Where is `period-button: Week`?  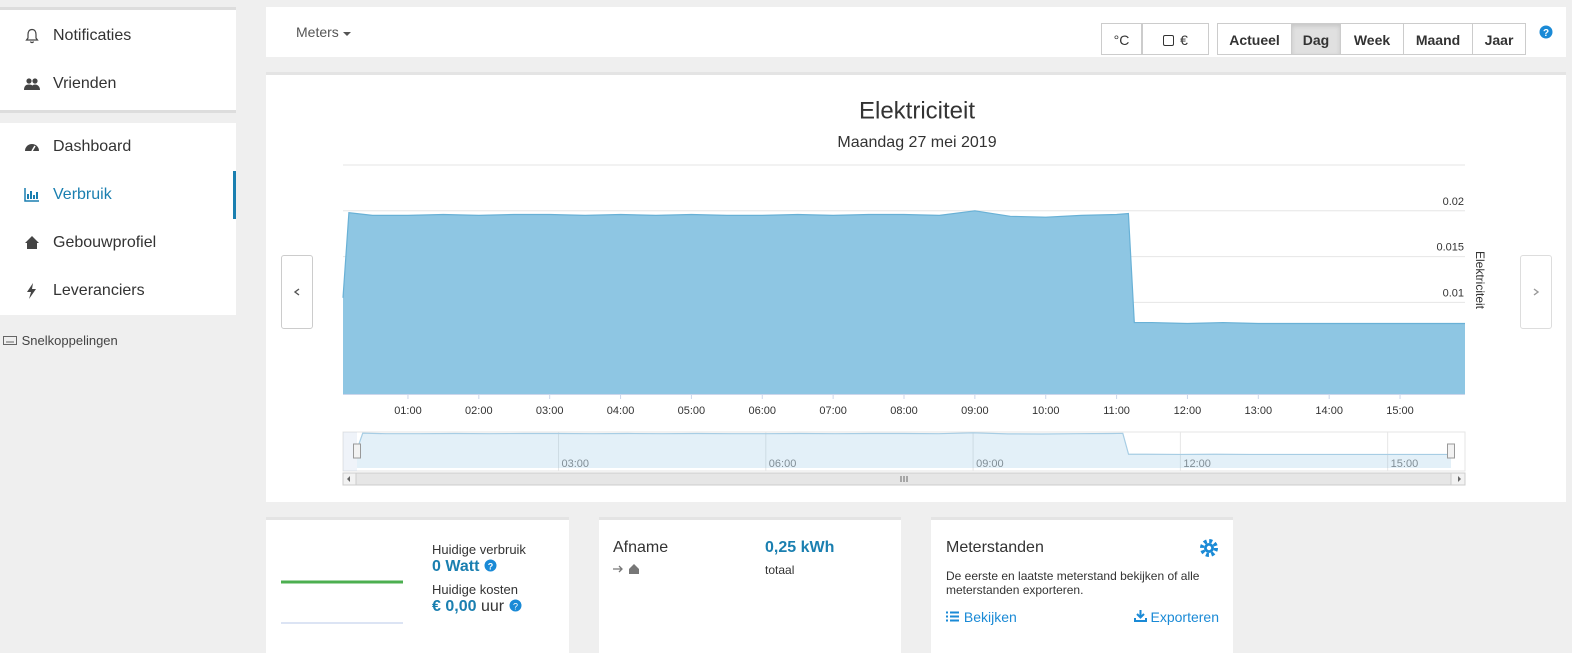
period-button: Week is located at coordinates (1372, 39).